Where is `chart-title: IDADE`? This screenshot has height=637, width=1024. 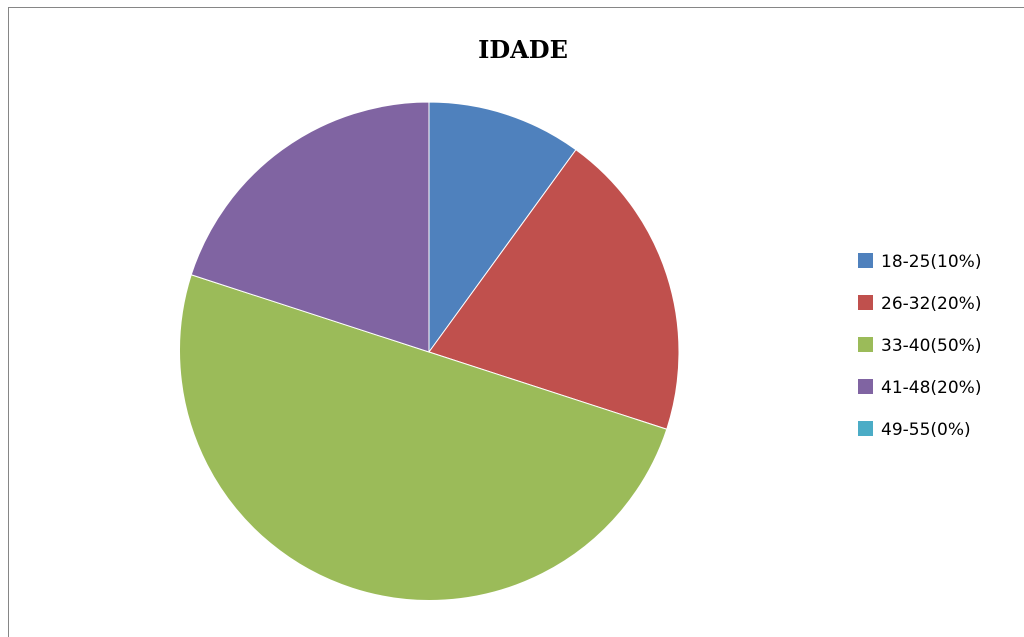 chart-title: IDADE is located at coordinates (523, 49).